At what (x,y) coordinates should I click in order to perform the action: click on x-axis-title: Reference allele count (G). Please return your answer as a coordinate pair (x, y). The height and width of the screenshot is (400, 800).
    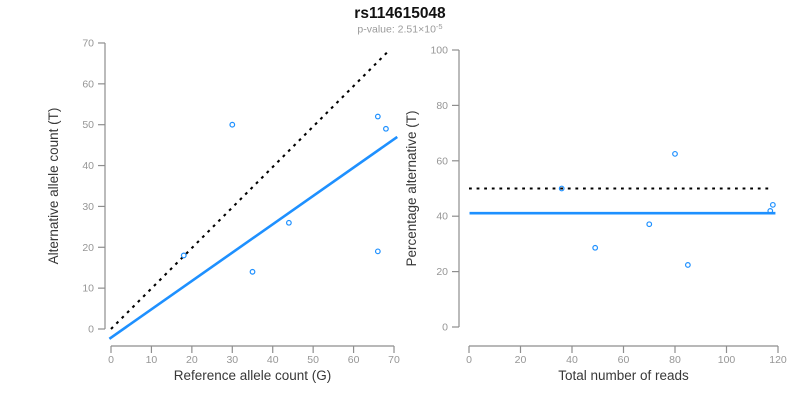
    Looking at the image, I should click on (253, 375).